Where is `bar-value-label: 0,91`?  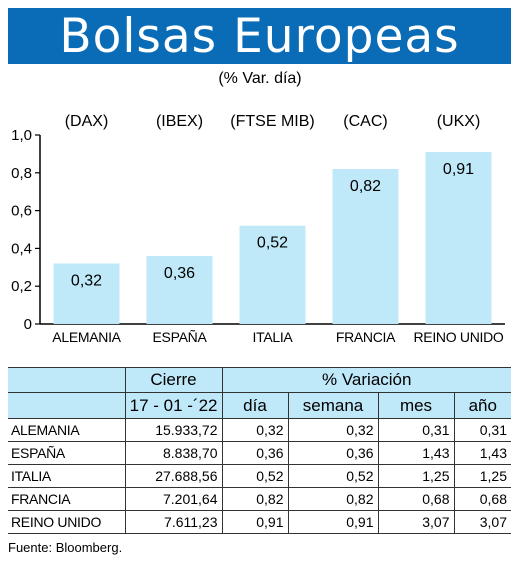 bar-value-label: 0,91 is located at coordinates (458, 169).